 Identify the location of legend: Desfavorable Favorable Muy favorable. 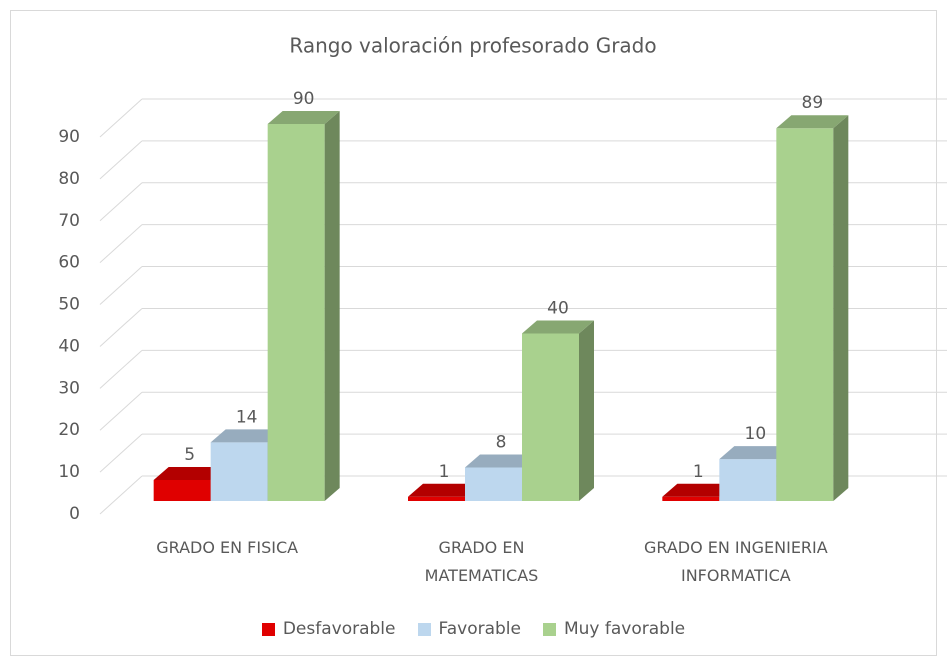
(473, 629).